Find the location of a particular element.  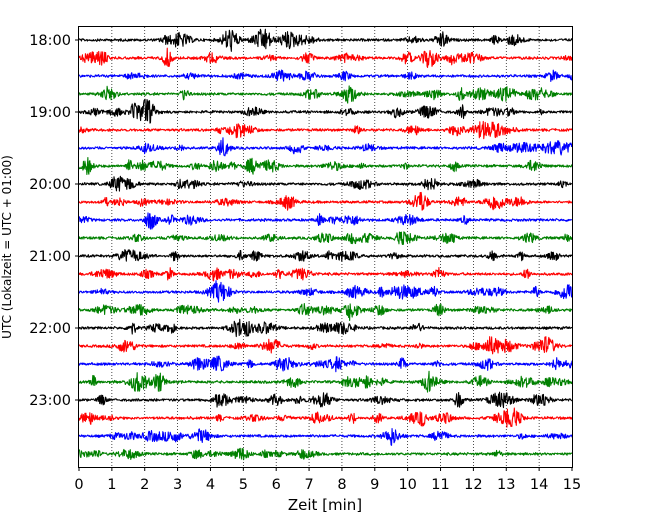

y-axis-label: UTC (Lokalzeit = UTC + 01:00) is located at coordinates (7, 247).